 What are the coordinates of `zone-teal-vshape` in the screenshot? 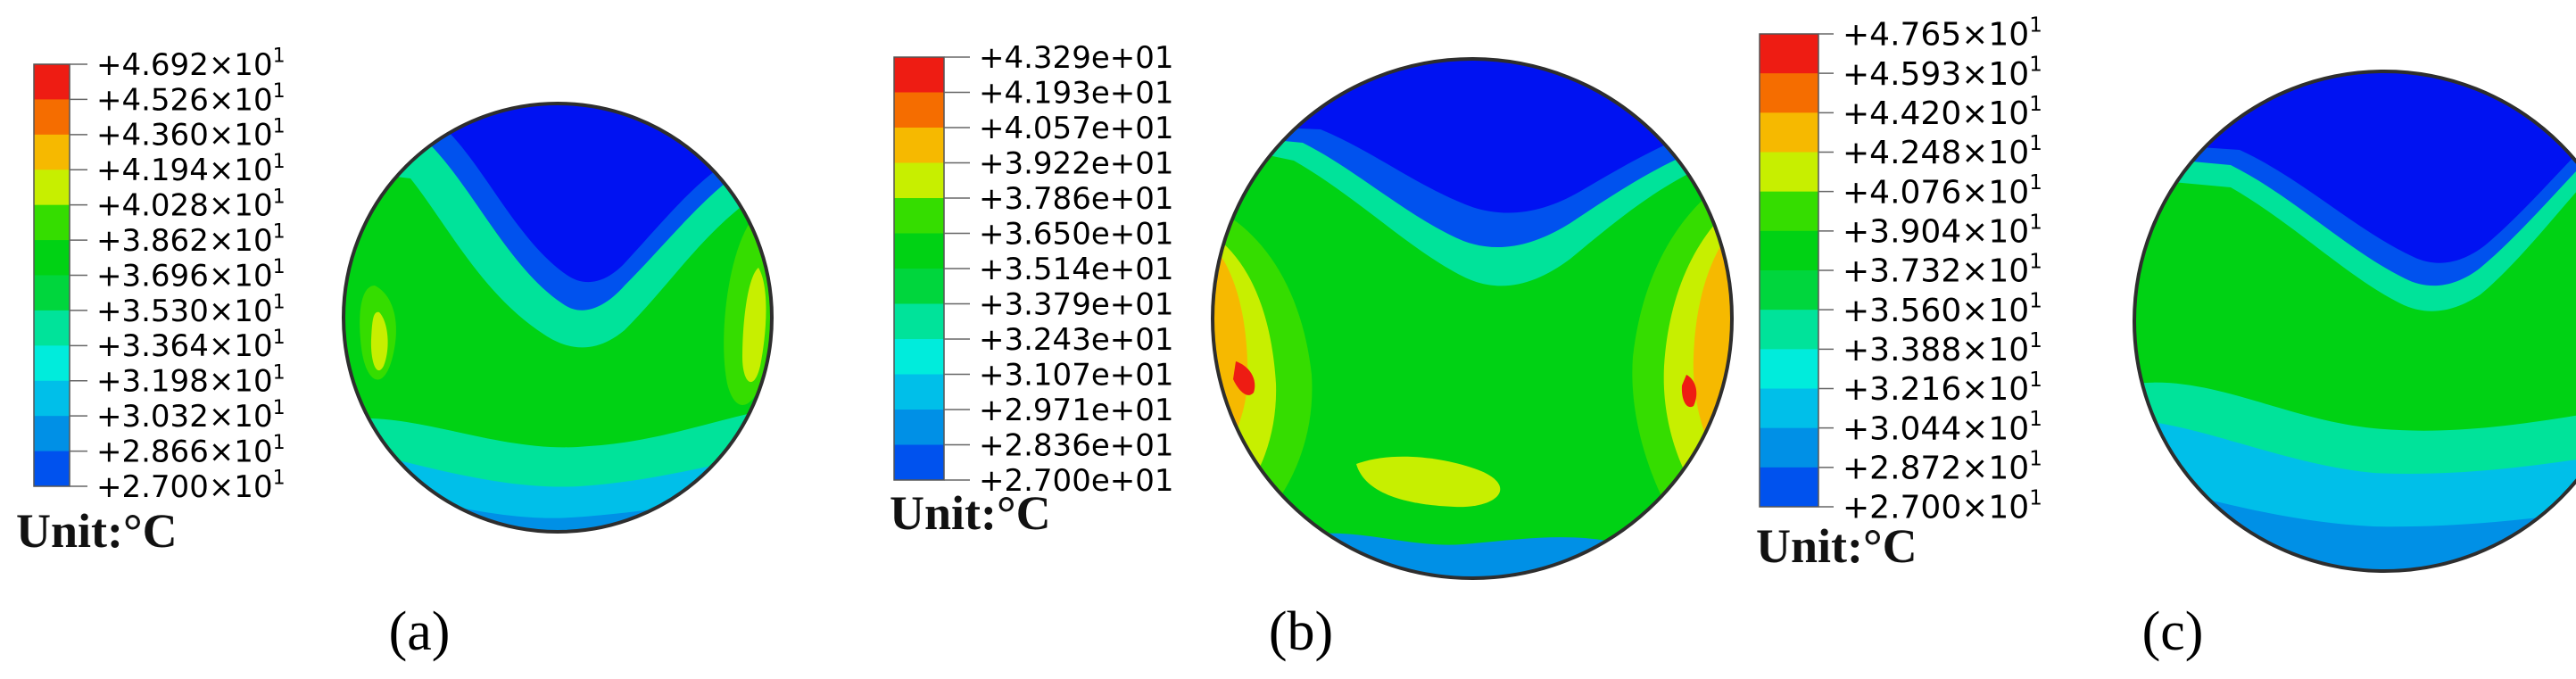 It's located at (558, 241).